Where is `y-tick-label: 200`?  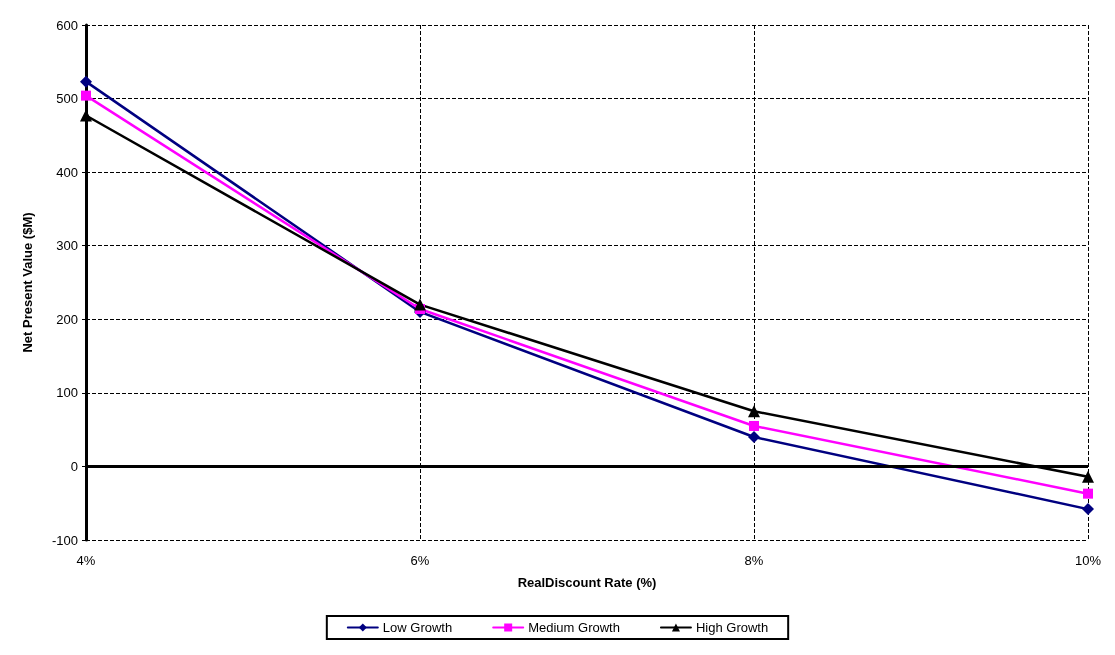
y-tick-label: 200 is located at coordinates (67, 319).